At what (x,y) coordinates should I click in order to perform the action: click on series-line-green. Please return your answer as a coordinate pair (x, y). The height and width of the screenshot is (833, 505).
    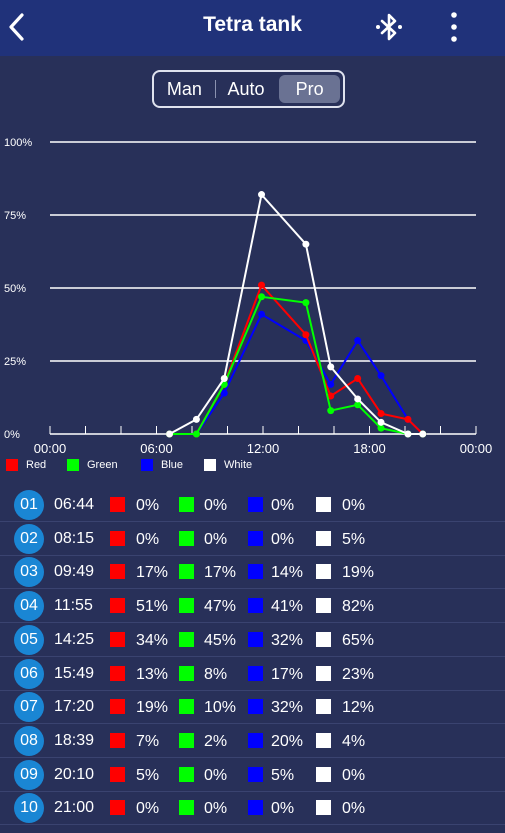
    Looking at the image, I should click on (296, 365).